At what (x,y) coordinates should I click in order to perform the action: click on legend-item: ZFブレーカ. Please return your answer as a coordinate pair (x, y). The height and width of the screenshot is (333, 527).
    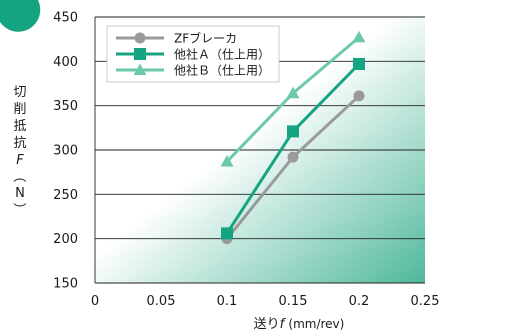
    Looking at the image, I should click on (176, 38).